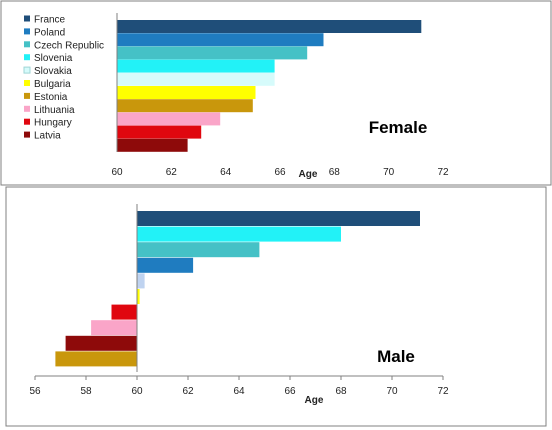 The width and height of the screenshot is (552, 430). What do you see at coordinates (188, 391) in the screenshot?
I see `male-x-tick-62: 62` at bounding box center [188, 391].